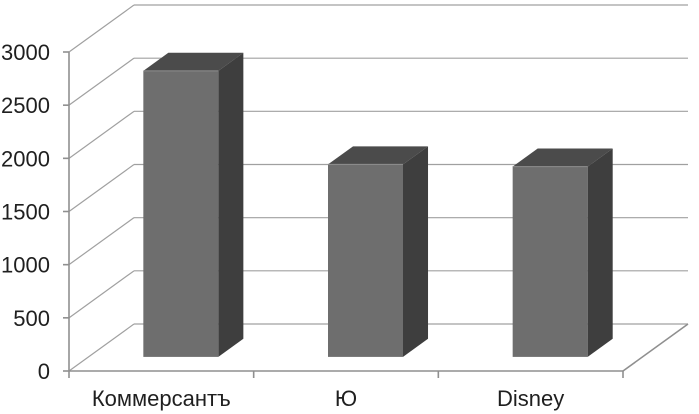 The width and height of the screenshot is (699, 414). I want to click on x-category-label: Коммерсантъ, so click(161, 398).